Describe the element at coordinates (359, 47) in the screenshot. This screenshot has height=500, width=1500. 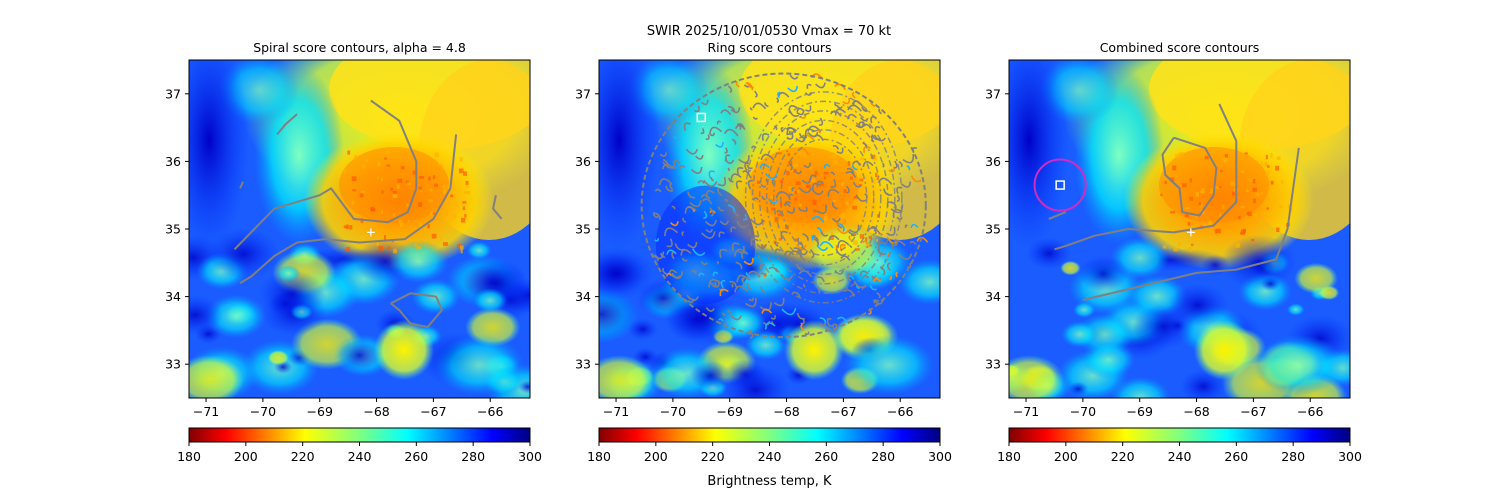
I see `panel-title: Spiral score contours, alpha = 4.8` at that location.